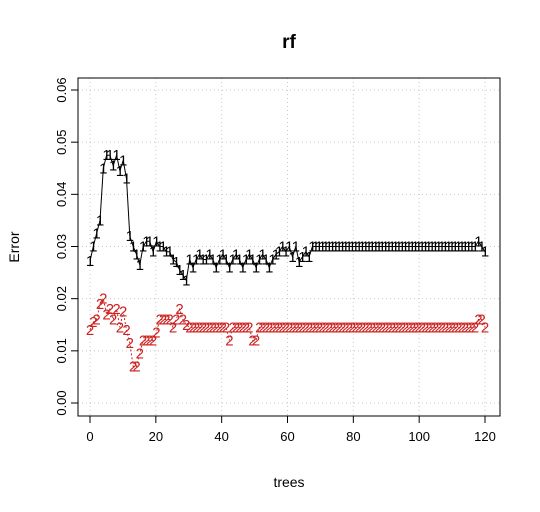 Image resolution: width=540 pixels, height=512 pixels. What do you see at coordinates (289, 42) in the screenshot?
I see `chart-title: rf` at bounding box center [289, 42].